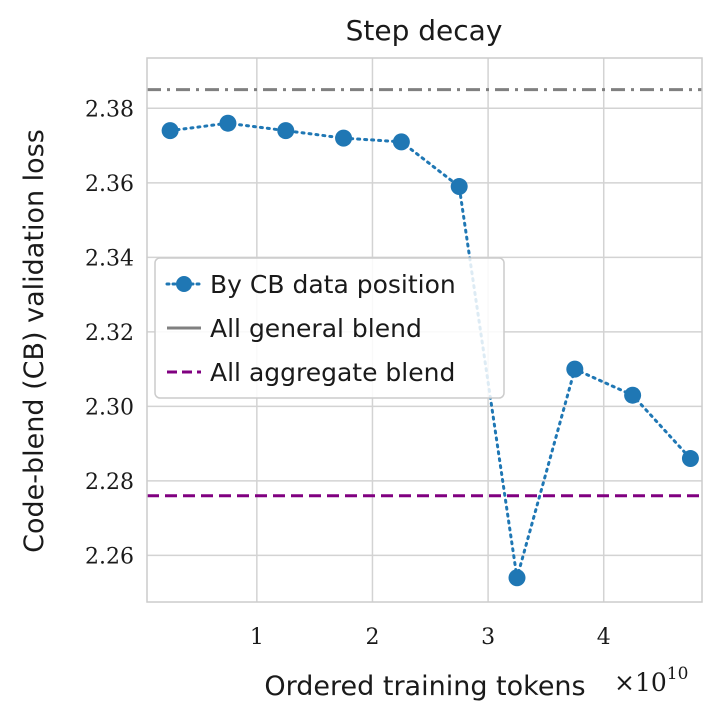  What do you see at coordinates (109, 407) in the screenshot?
I see `y-tick-label: 2.30` at bounding box center [109, 407].